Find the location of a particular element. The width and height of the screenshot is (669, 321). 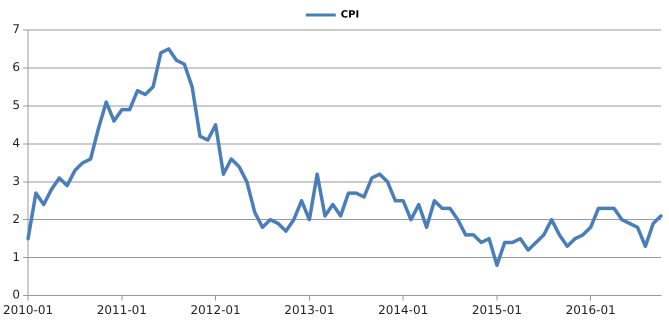

x-tick-label: 2010-01 is located at coordinates (28, 309).